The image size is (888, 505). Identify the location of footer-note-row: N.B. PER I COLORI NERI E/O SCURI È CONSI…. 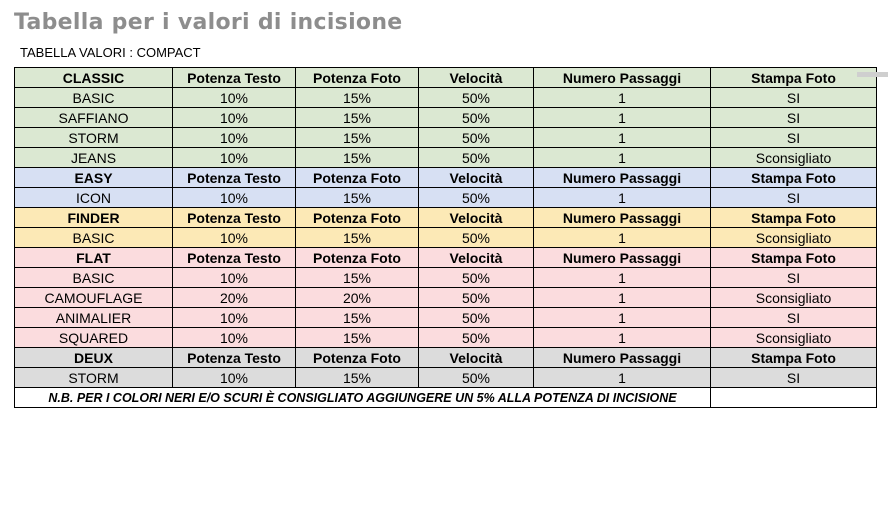
(445, 397).